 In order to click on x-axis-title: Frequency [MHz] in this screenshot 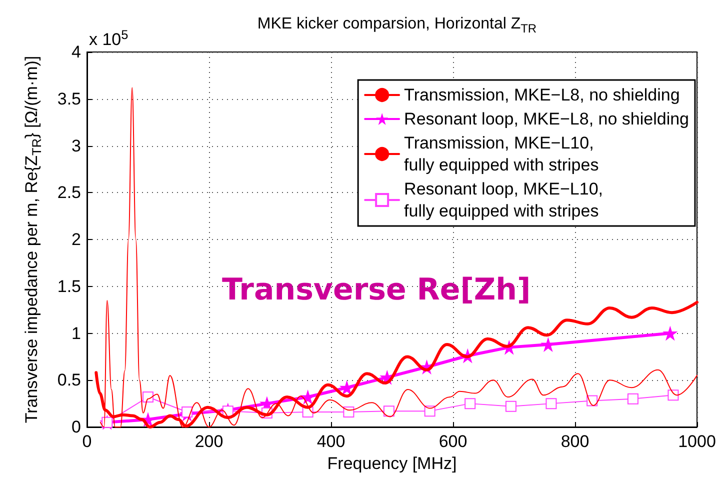, I will do `click(392, 463)`.